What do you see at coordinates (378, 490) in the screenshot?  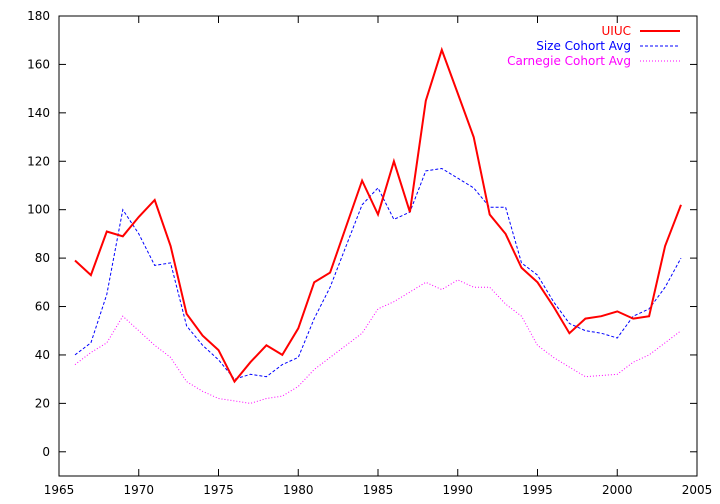 I see `x-tick-label: 1985` at bounding box center [378, 490].